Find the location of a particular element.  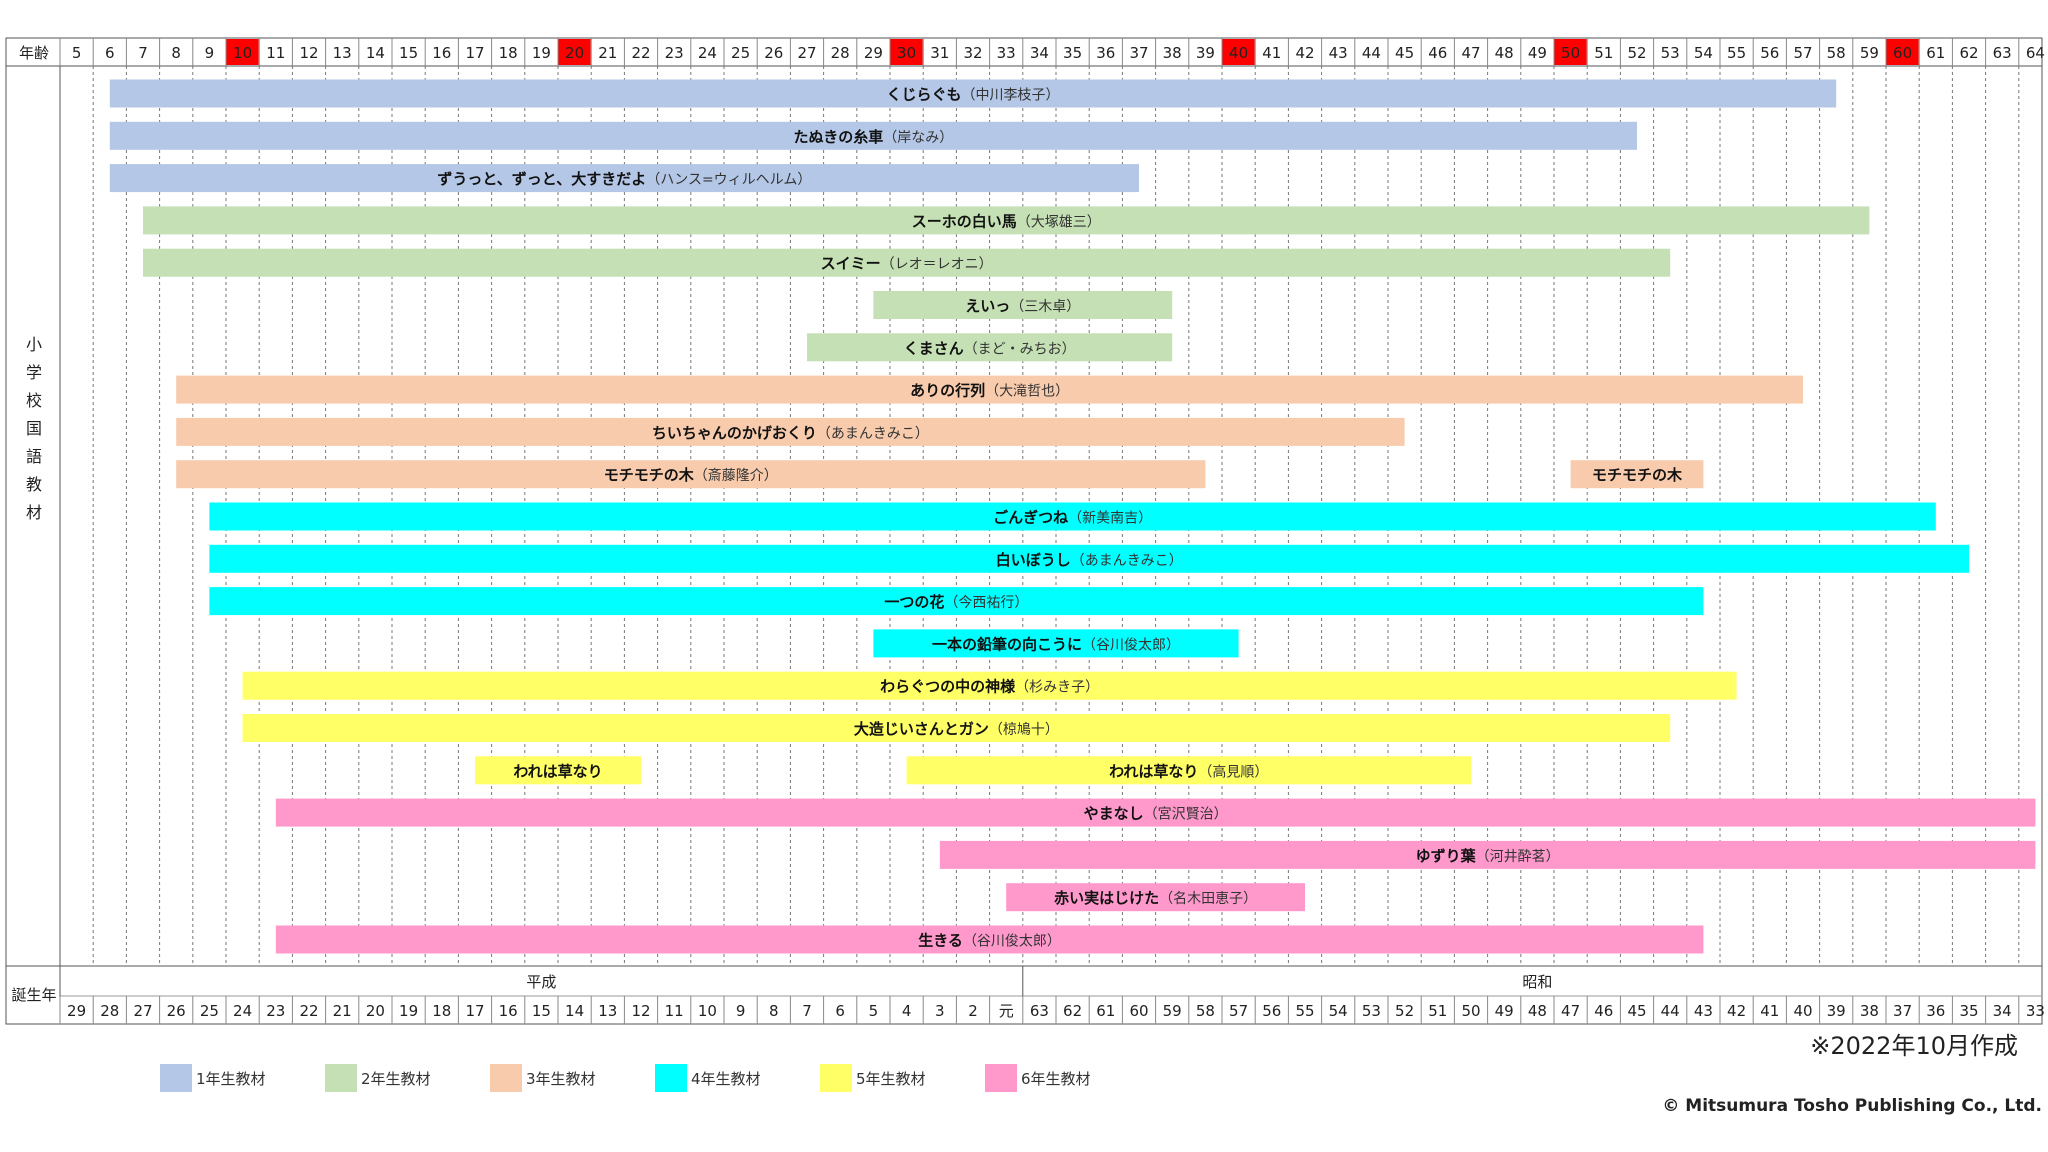

birth-year-label: 41 is located at coordinates (1769, 1011).